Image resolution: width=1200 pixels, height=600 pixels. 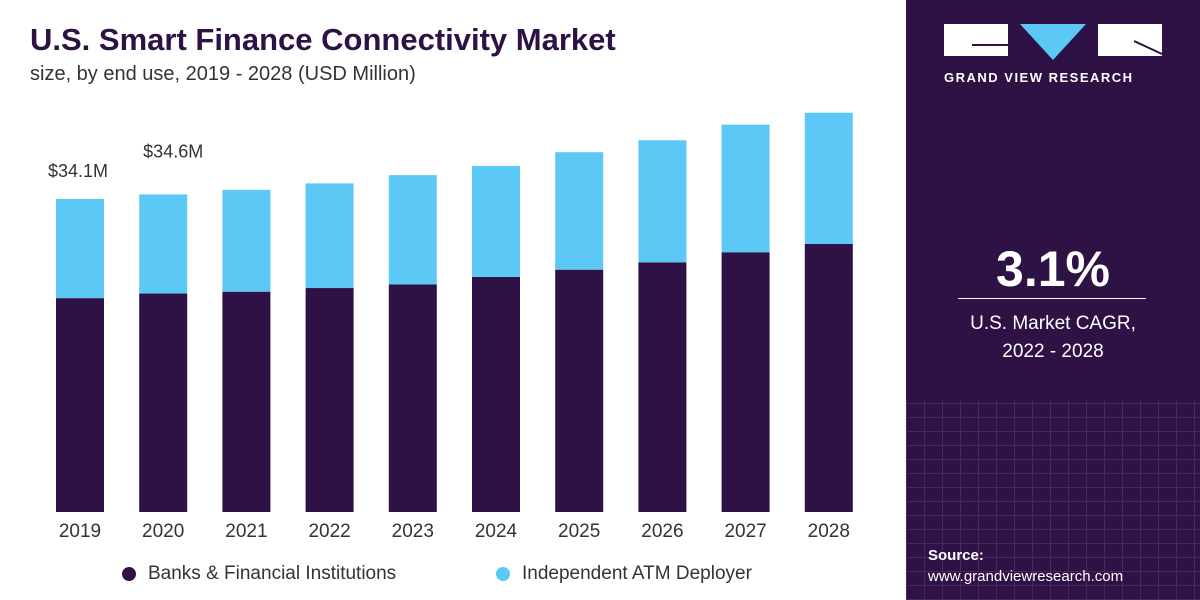 What do you see at coordinates (745, 382) in the screenshot?
I see `bar-banks-2027` at bounding box center [745, 382].